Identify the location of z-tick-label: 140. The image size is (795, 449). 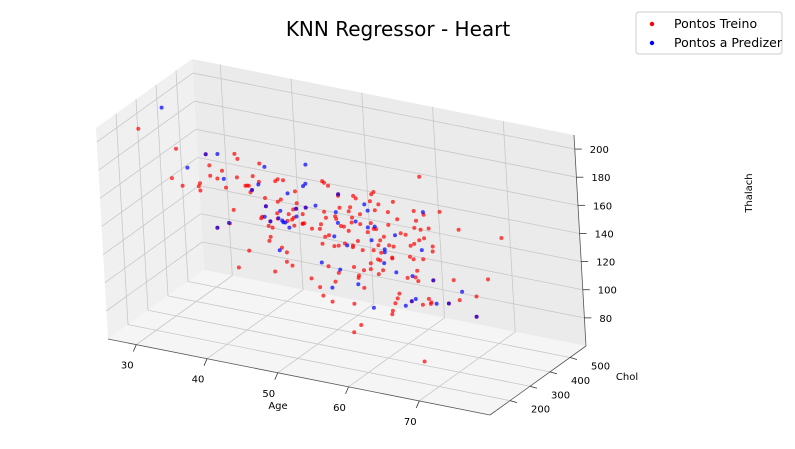
(604, 235).